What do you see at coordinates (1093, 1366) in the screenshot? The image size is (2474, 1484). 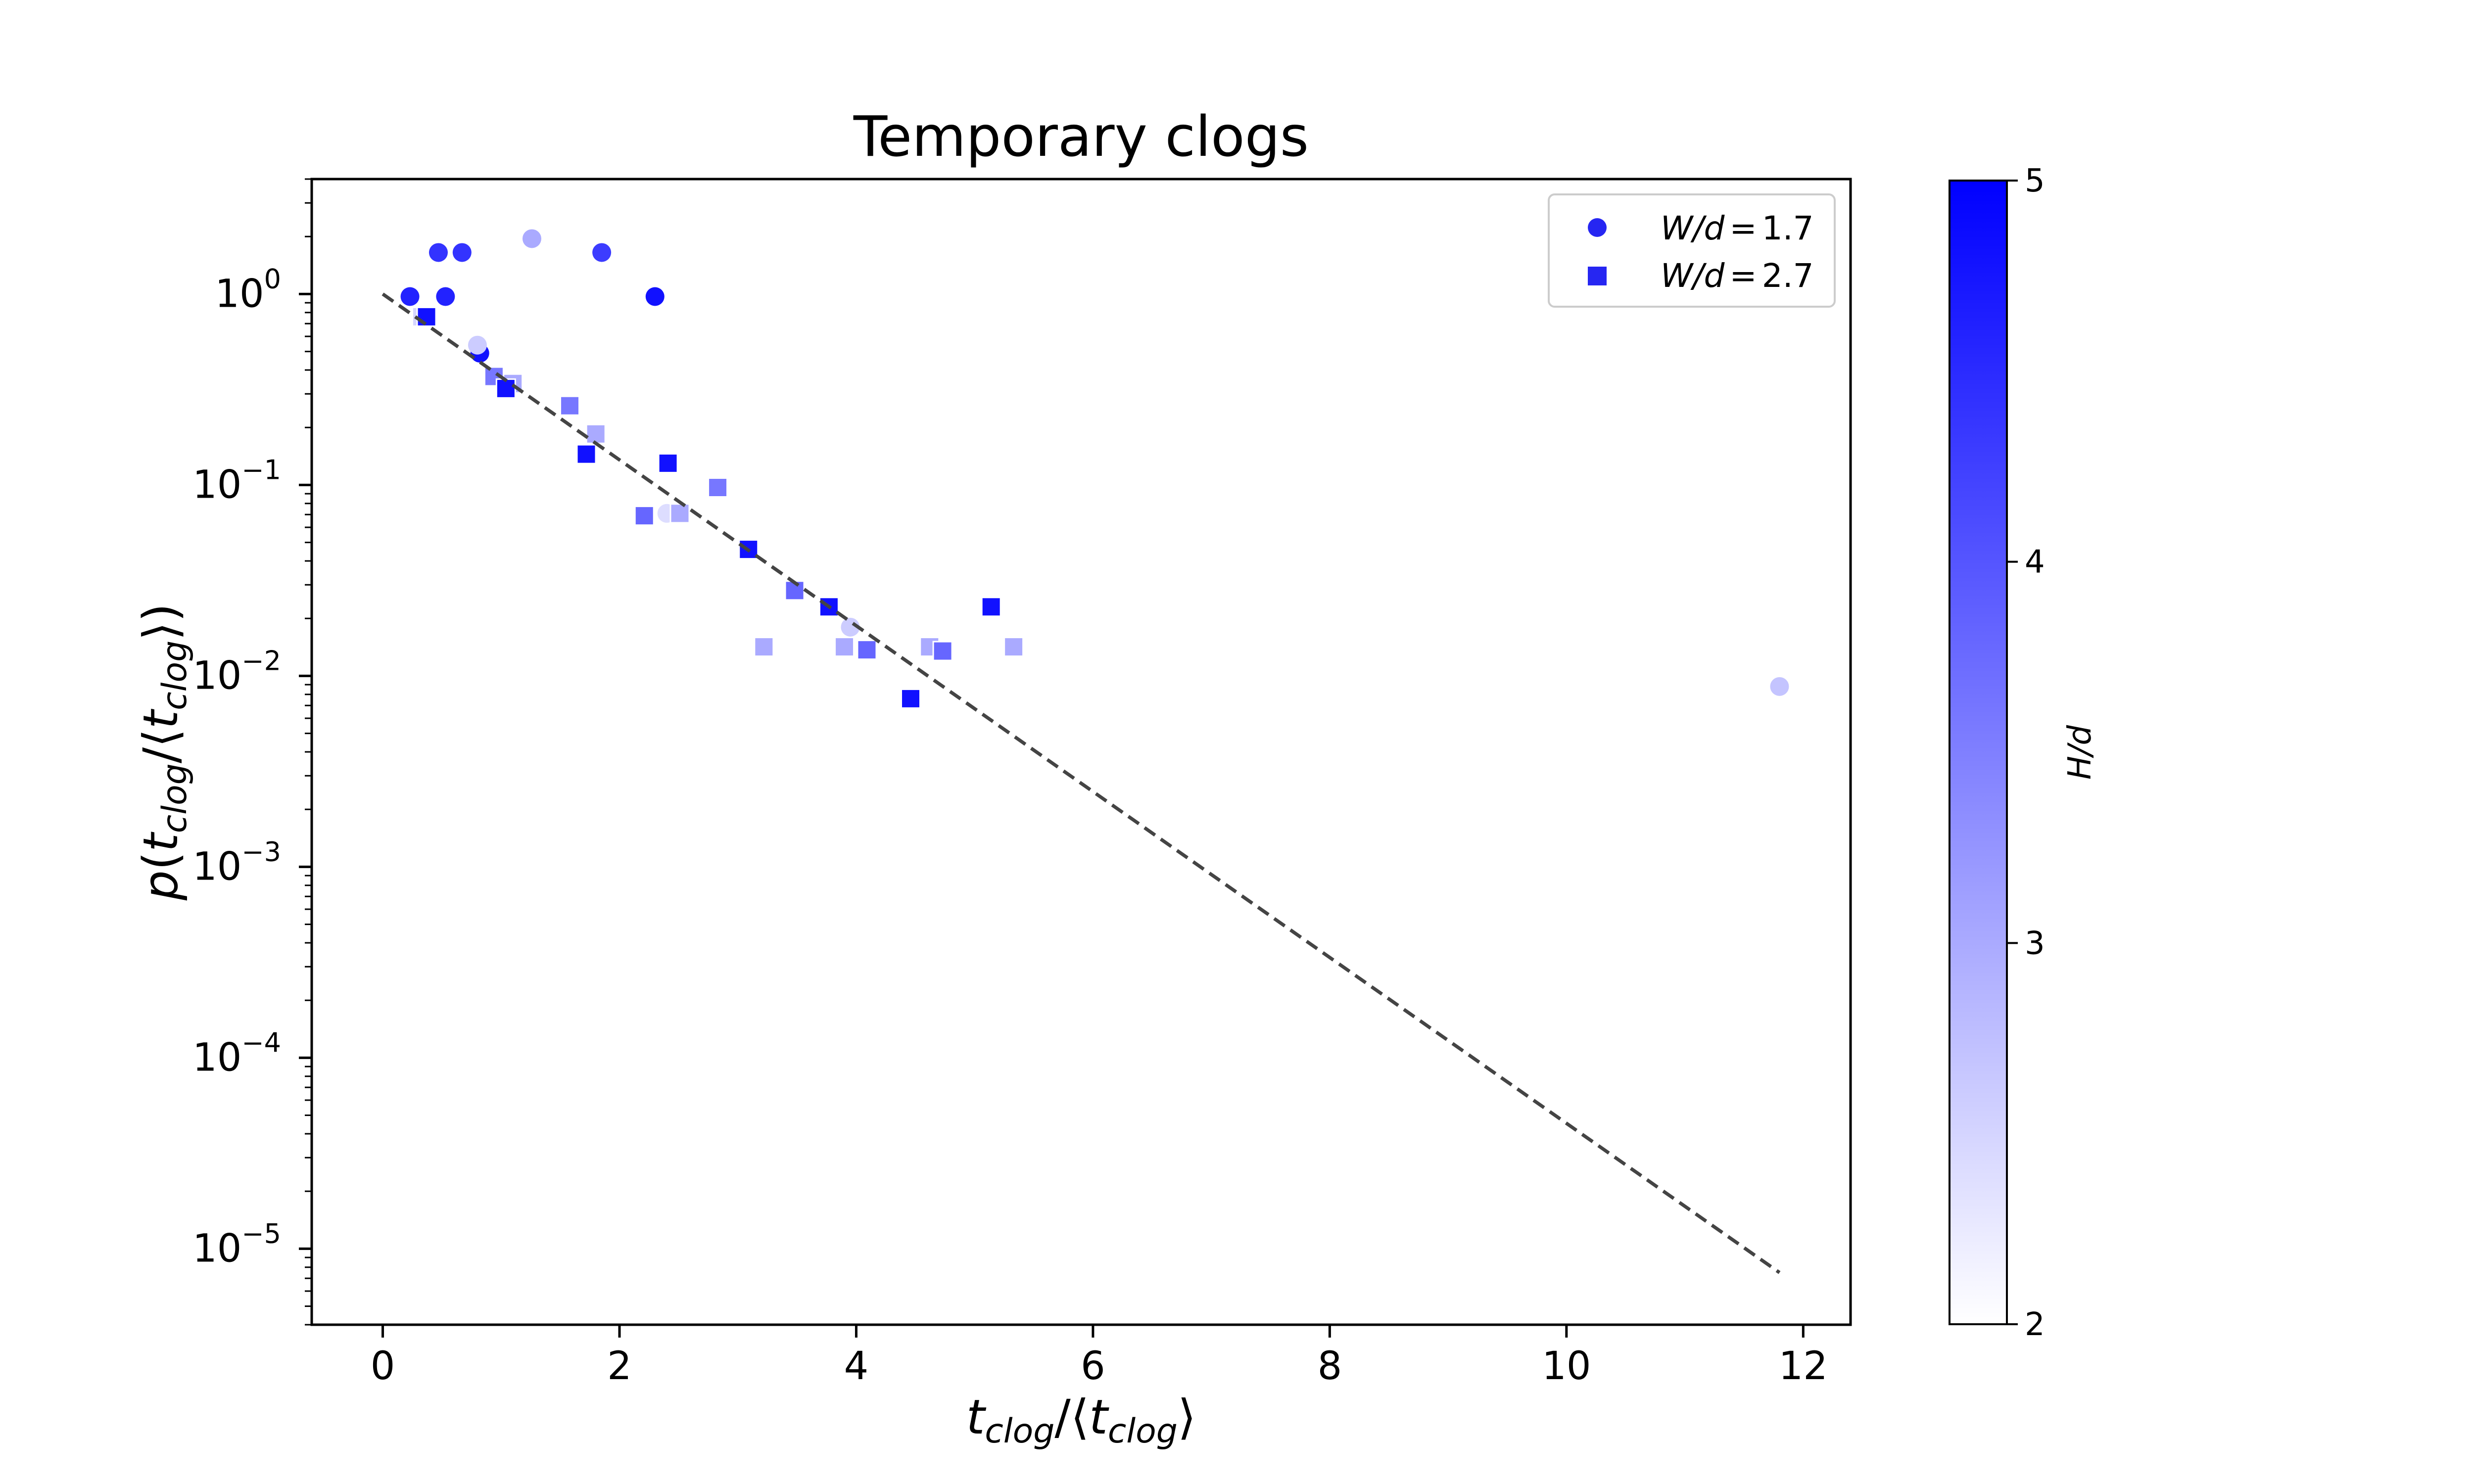 I see `x-tick-label: 6` at bounding box center [1093, 1366].